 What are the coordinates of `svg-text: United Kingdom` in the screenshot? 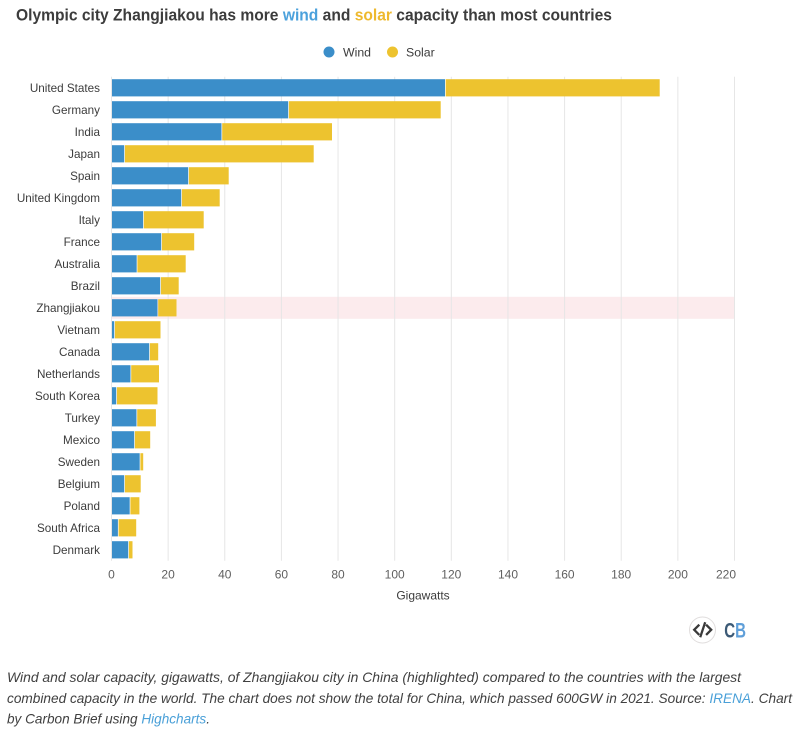 It's located at (58, 198).